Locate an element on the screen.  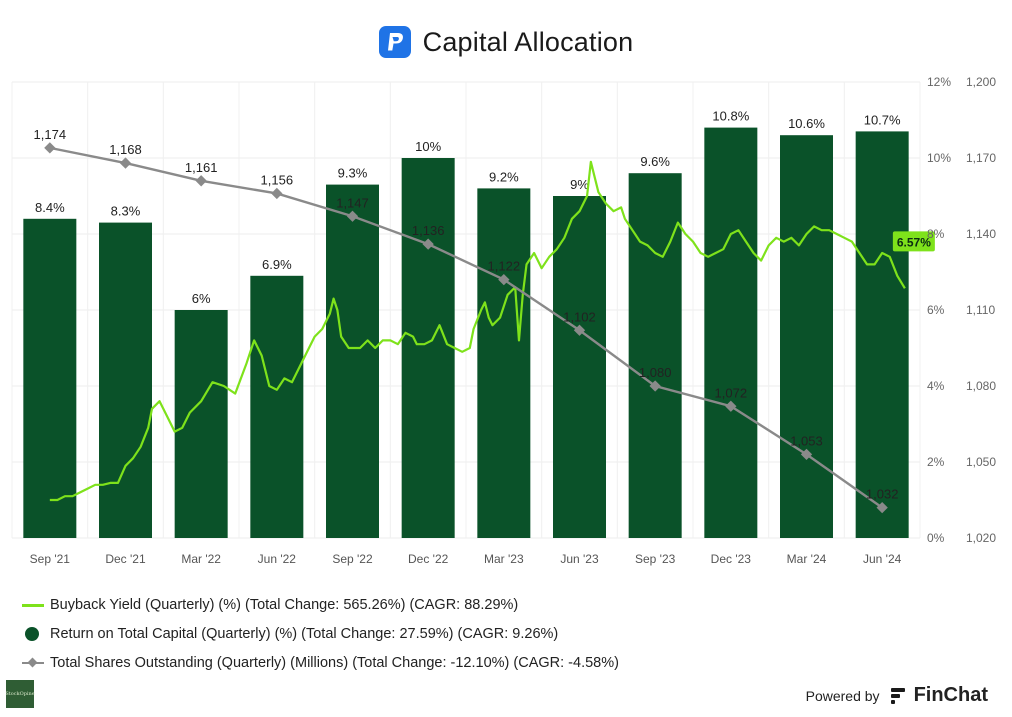
shares-data-label: 1,168 is located at coordinates (125, 149).